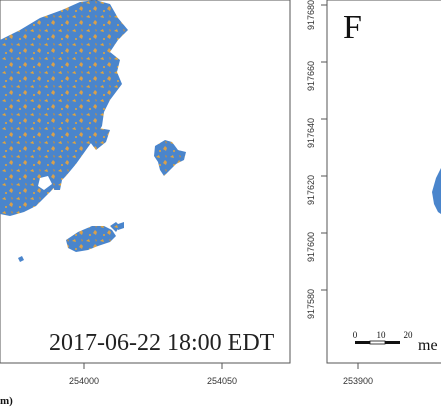  What do you see at coordinates (311, 190) in the screenshot?
I see `y-tick-label: 917620` at bounding box center [311, 190].